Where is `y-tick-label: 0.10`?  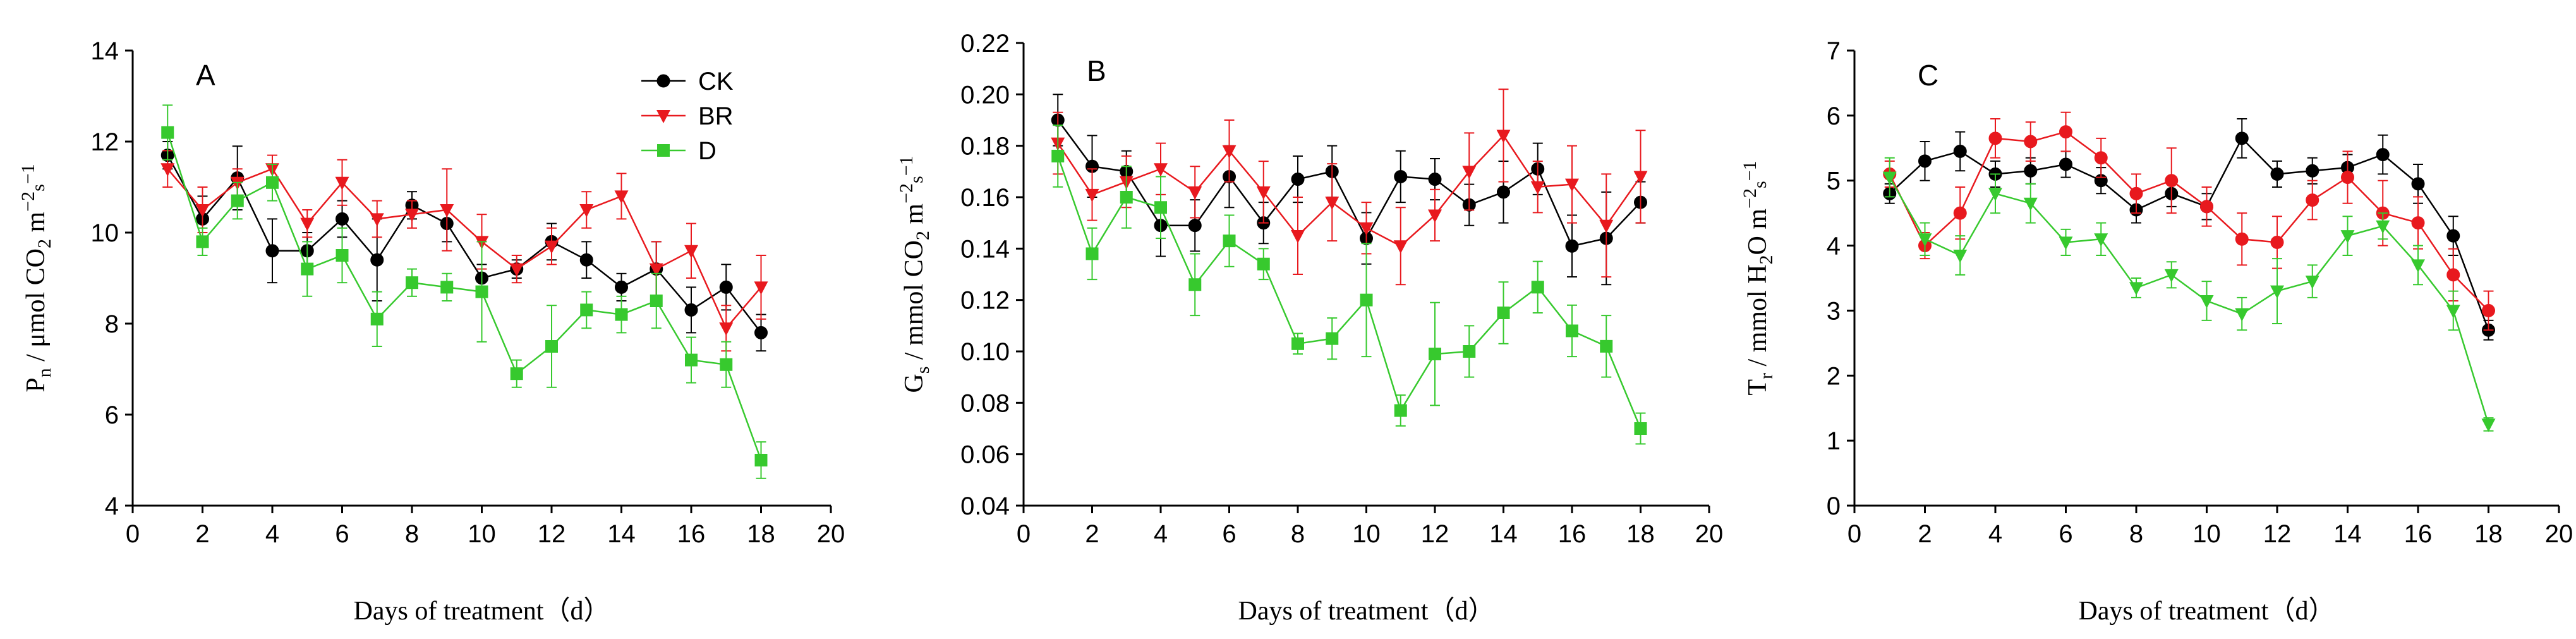
y-tick-label: 0.10 is located at coordinates (985, 352).